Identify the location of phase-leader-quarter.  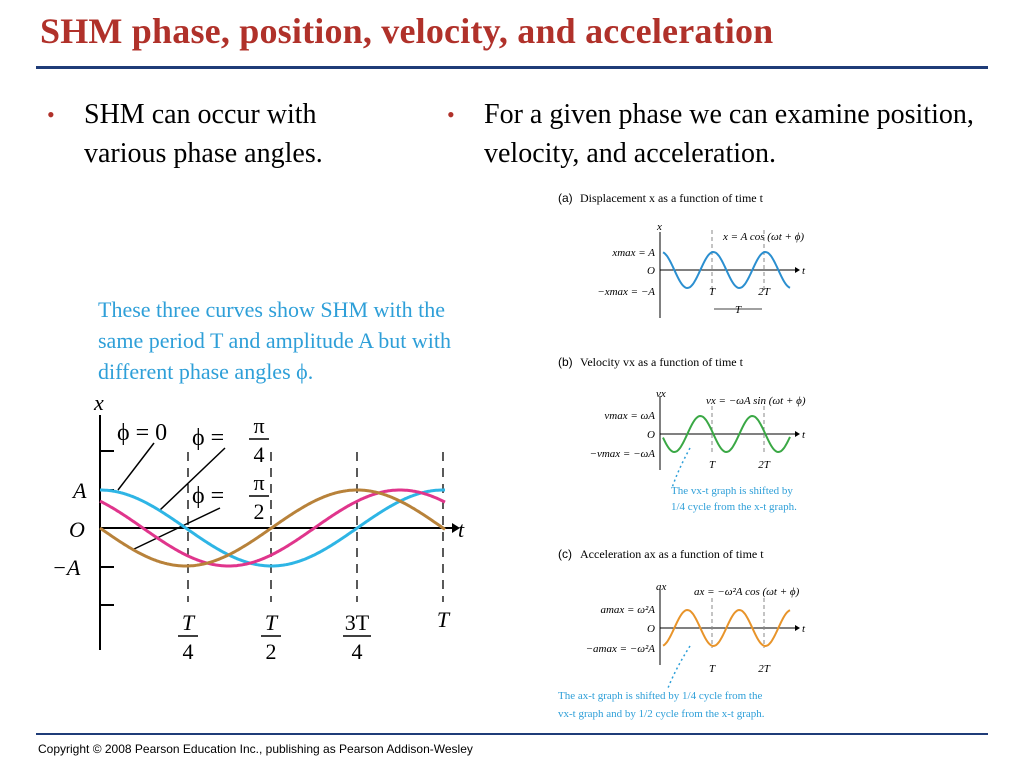
(192, 479).